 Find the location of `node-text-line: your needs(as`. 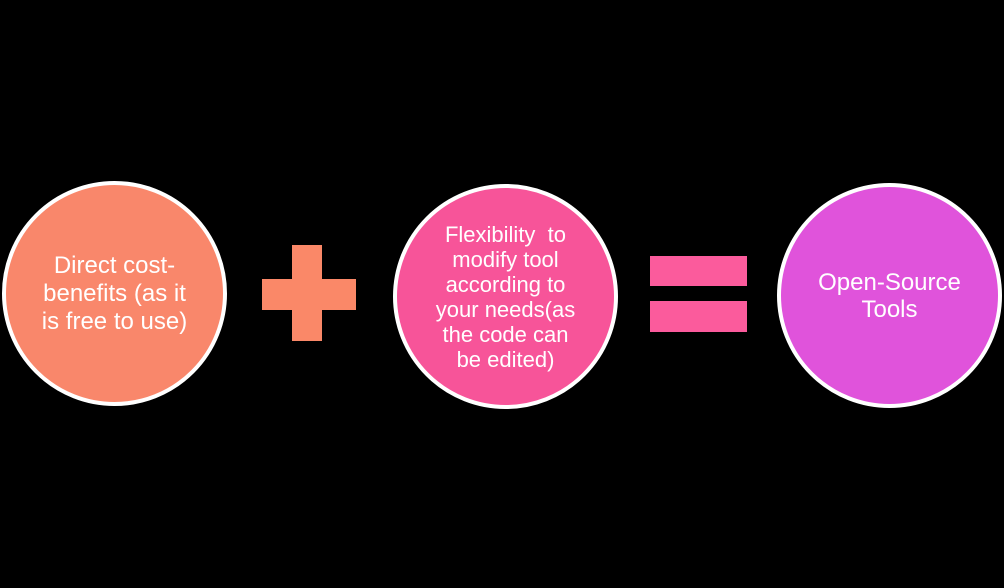

node-text-line: your needs(as is located at coordinates (505, 309).